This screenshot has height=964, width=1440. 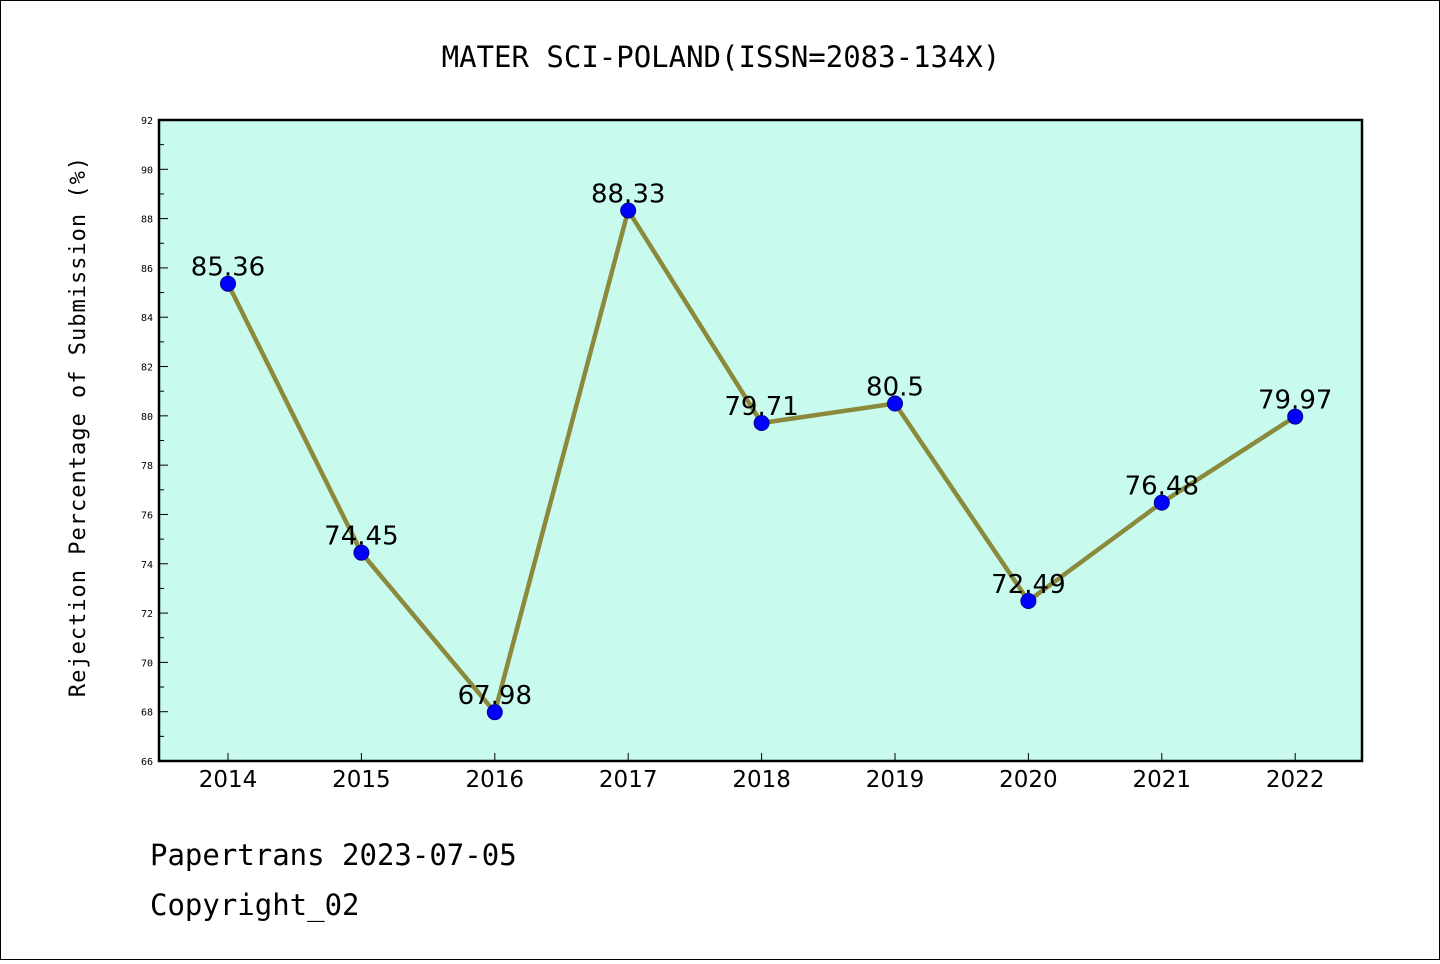 I want to click on x-tick-label: 2019, so click(x=895, y=780).